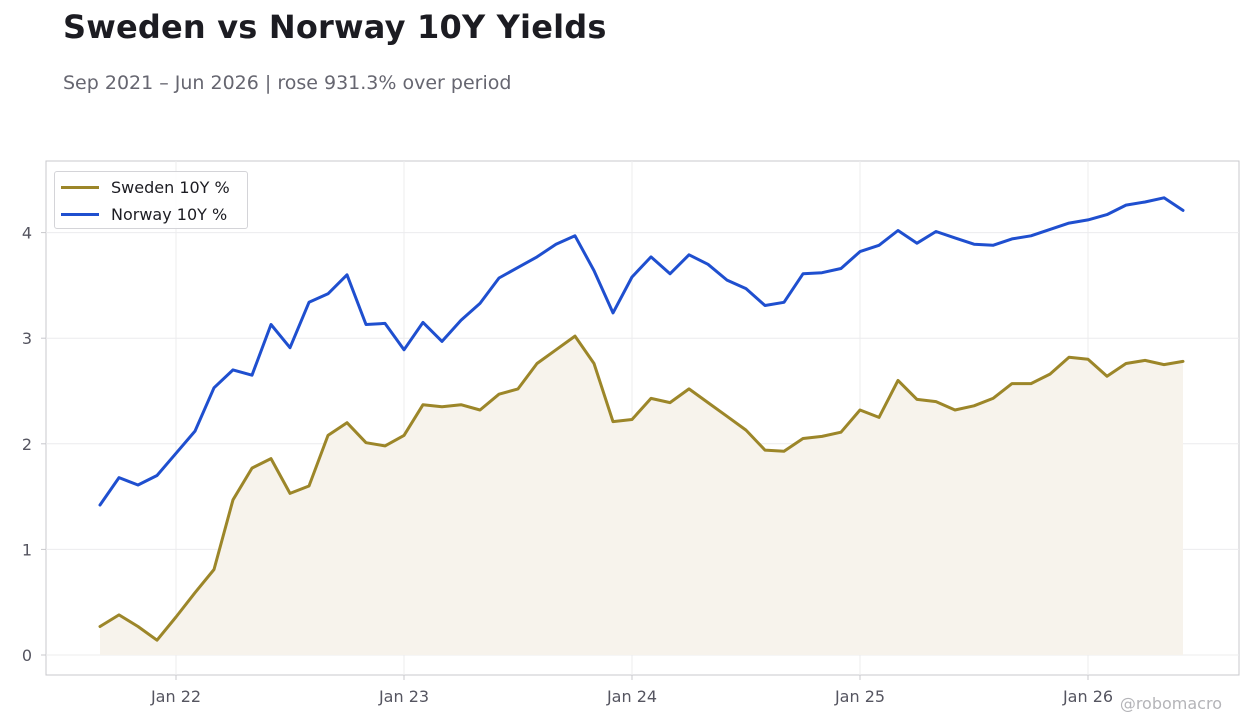  I want to click on legend-item-sweden: Sweden 10Y %, so click(145, 187).